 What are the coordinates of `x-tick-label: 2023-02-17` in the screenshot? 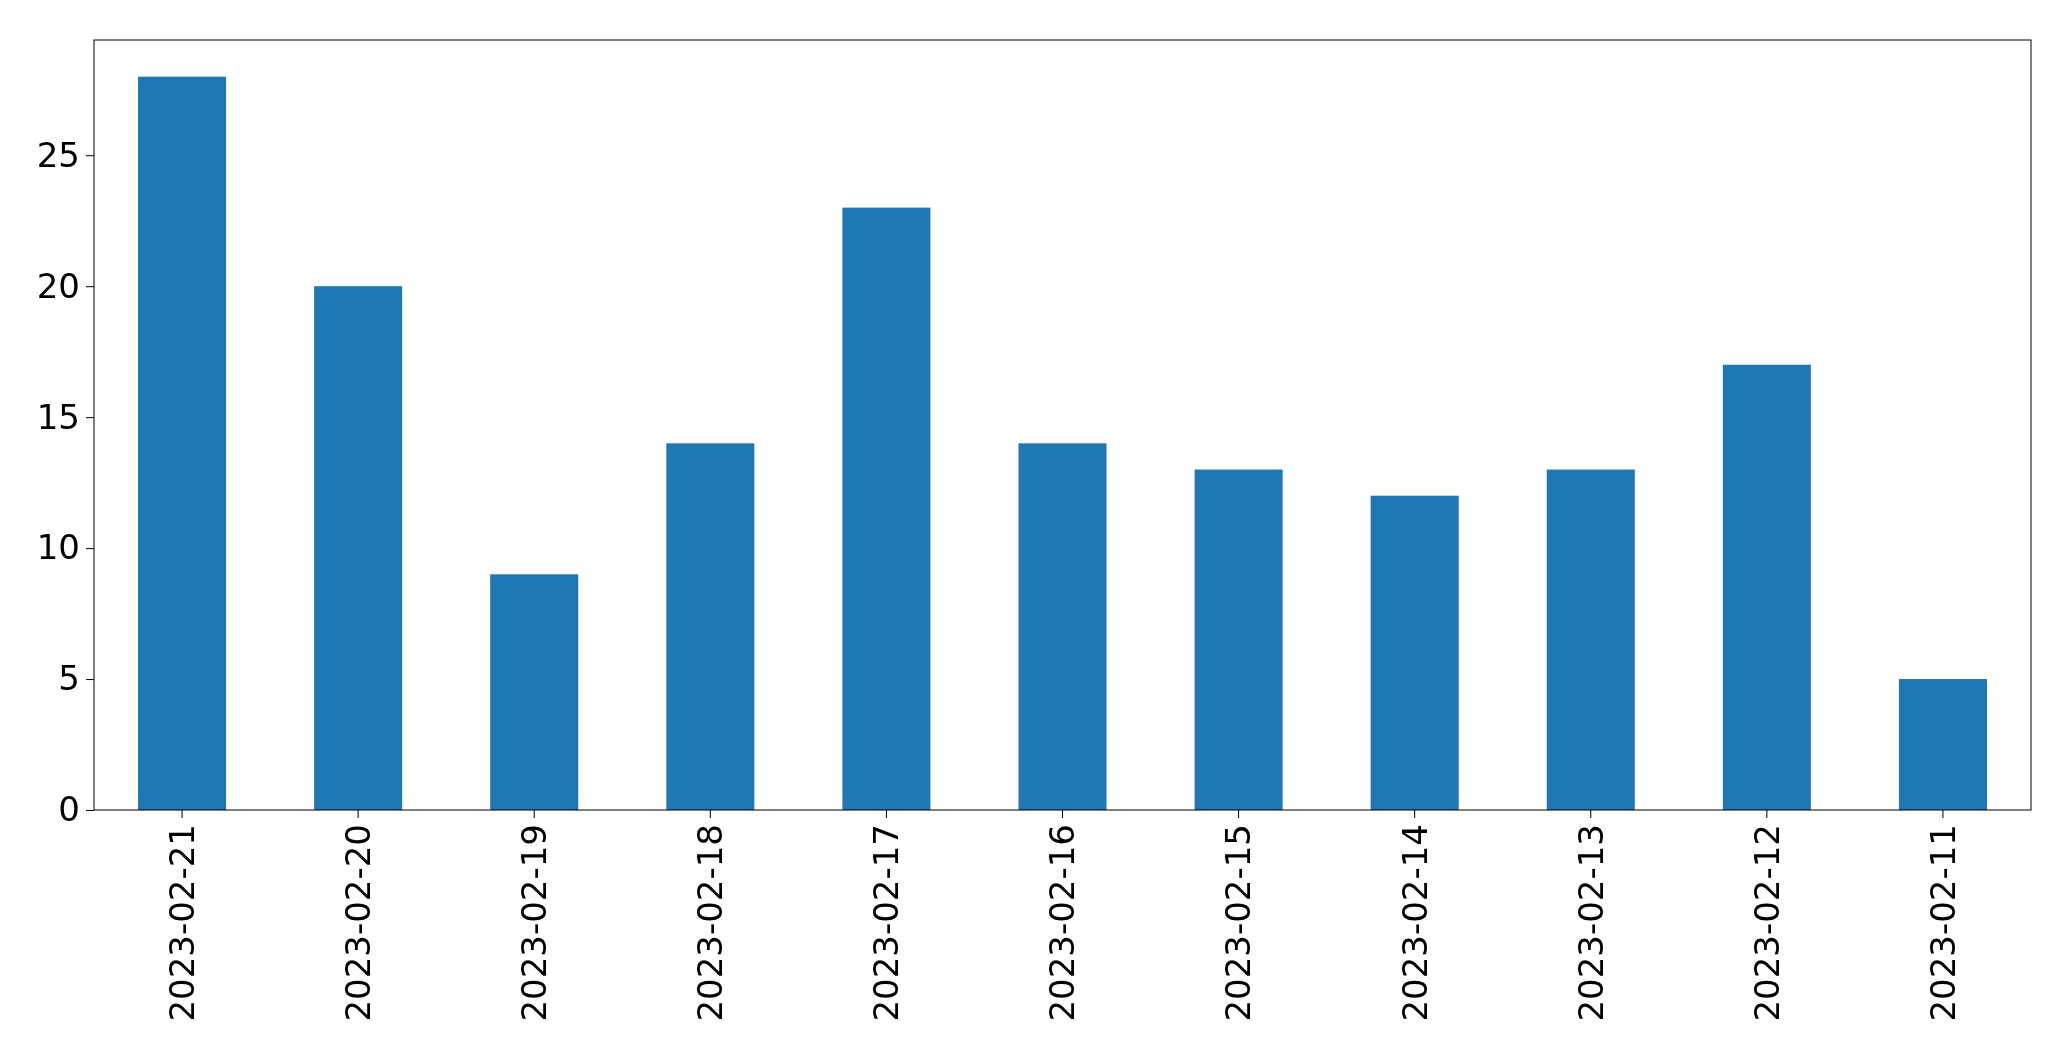 It's located at (886, 923).